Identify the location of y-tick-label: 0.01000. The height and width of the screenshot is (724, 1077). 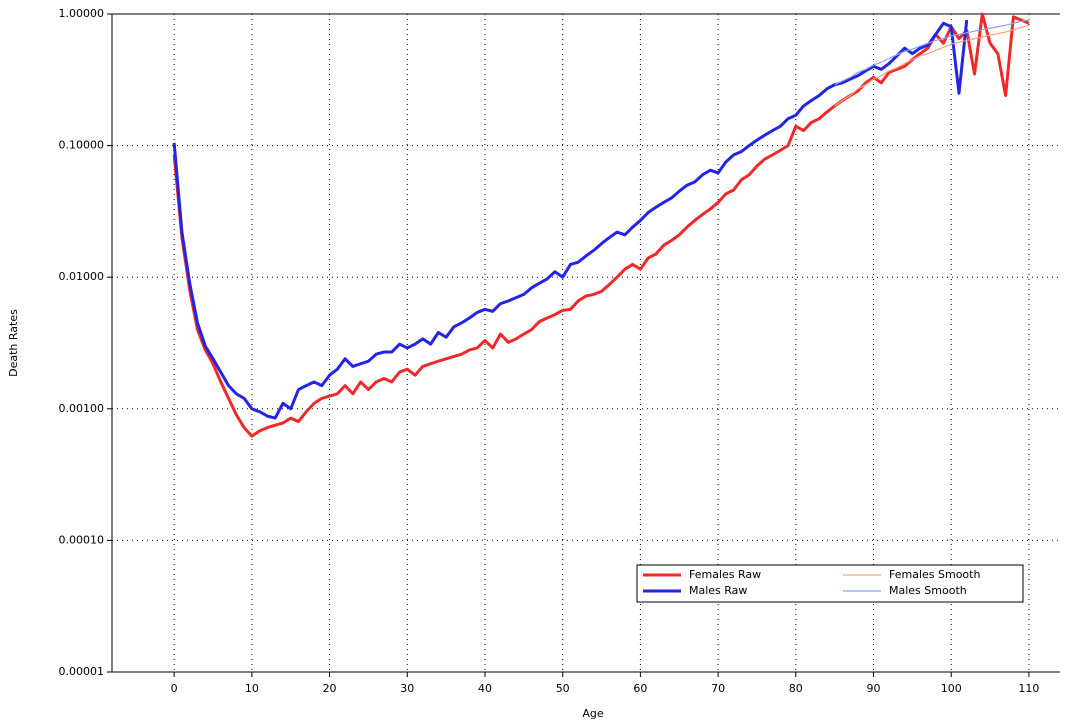
(82, 276).